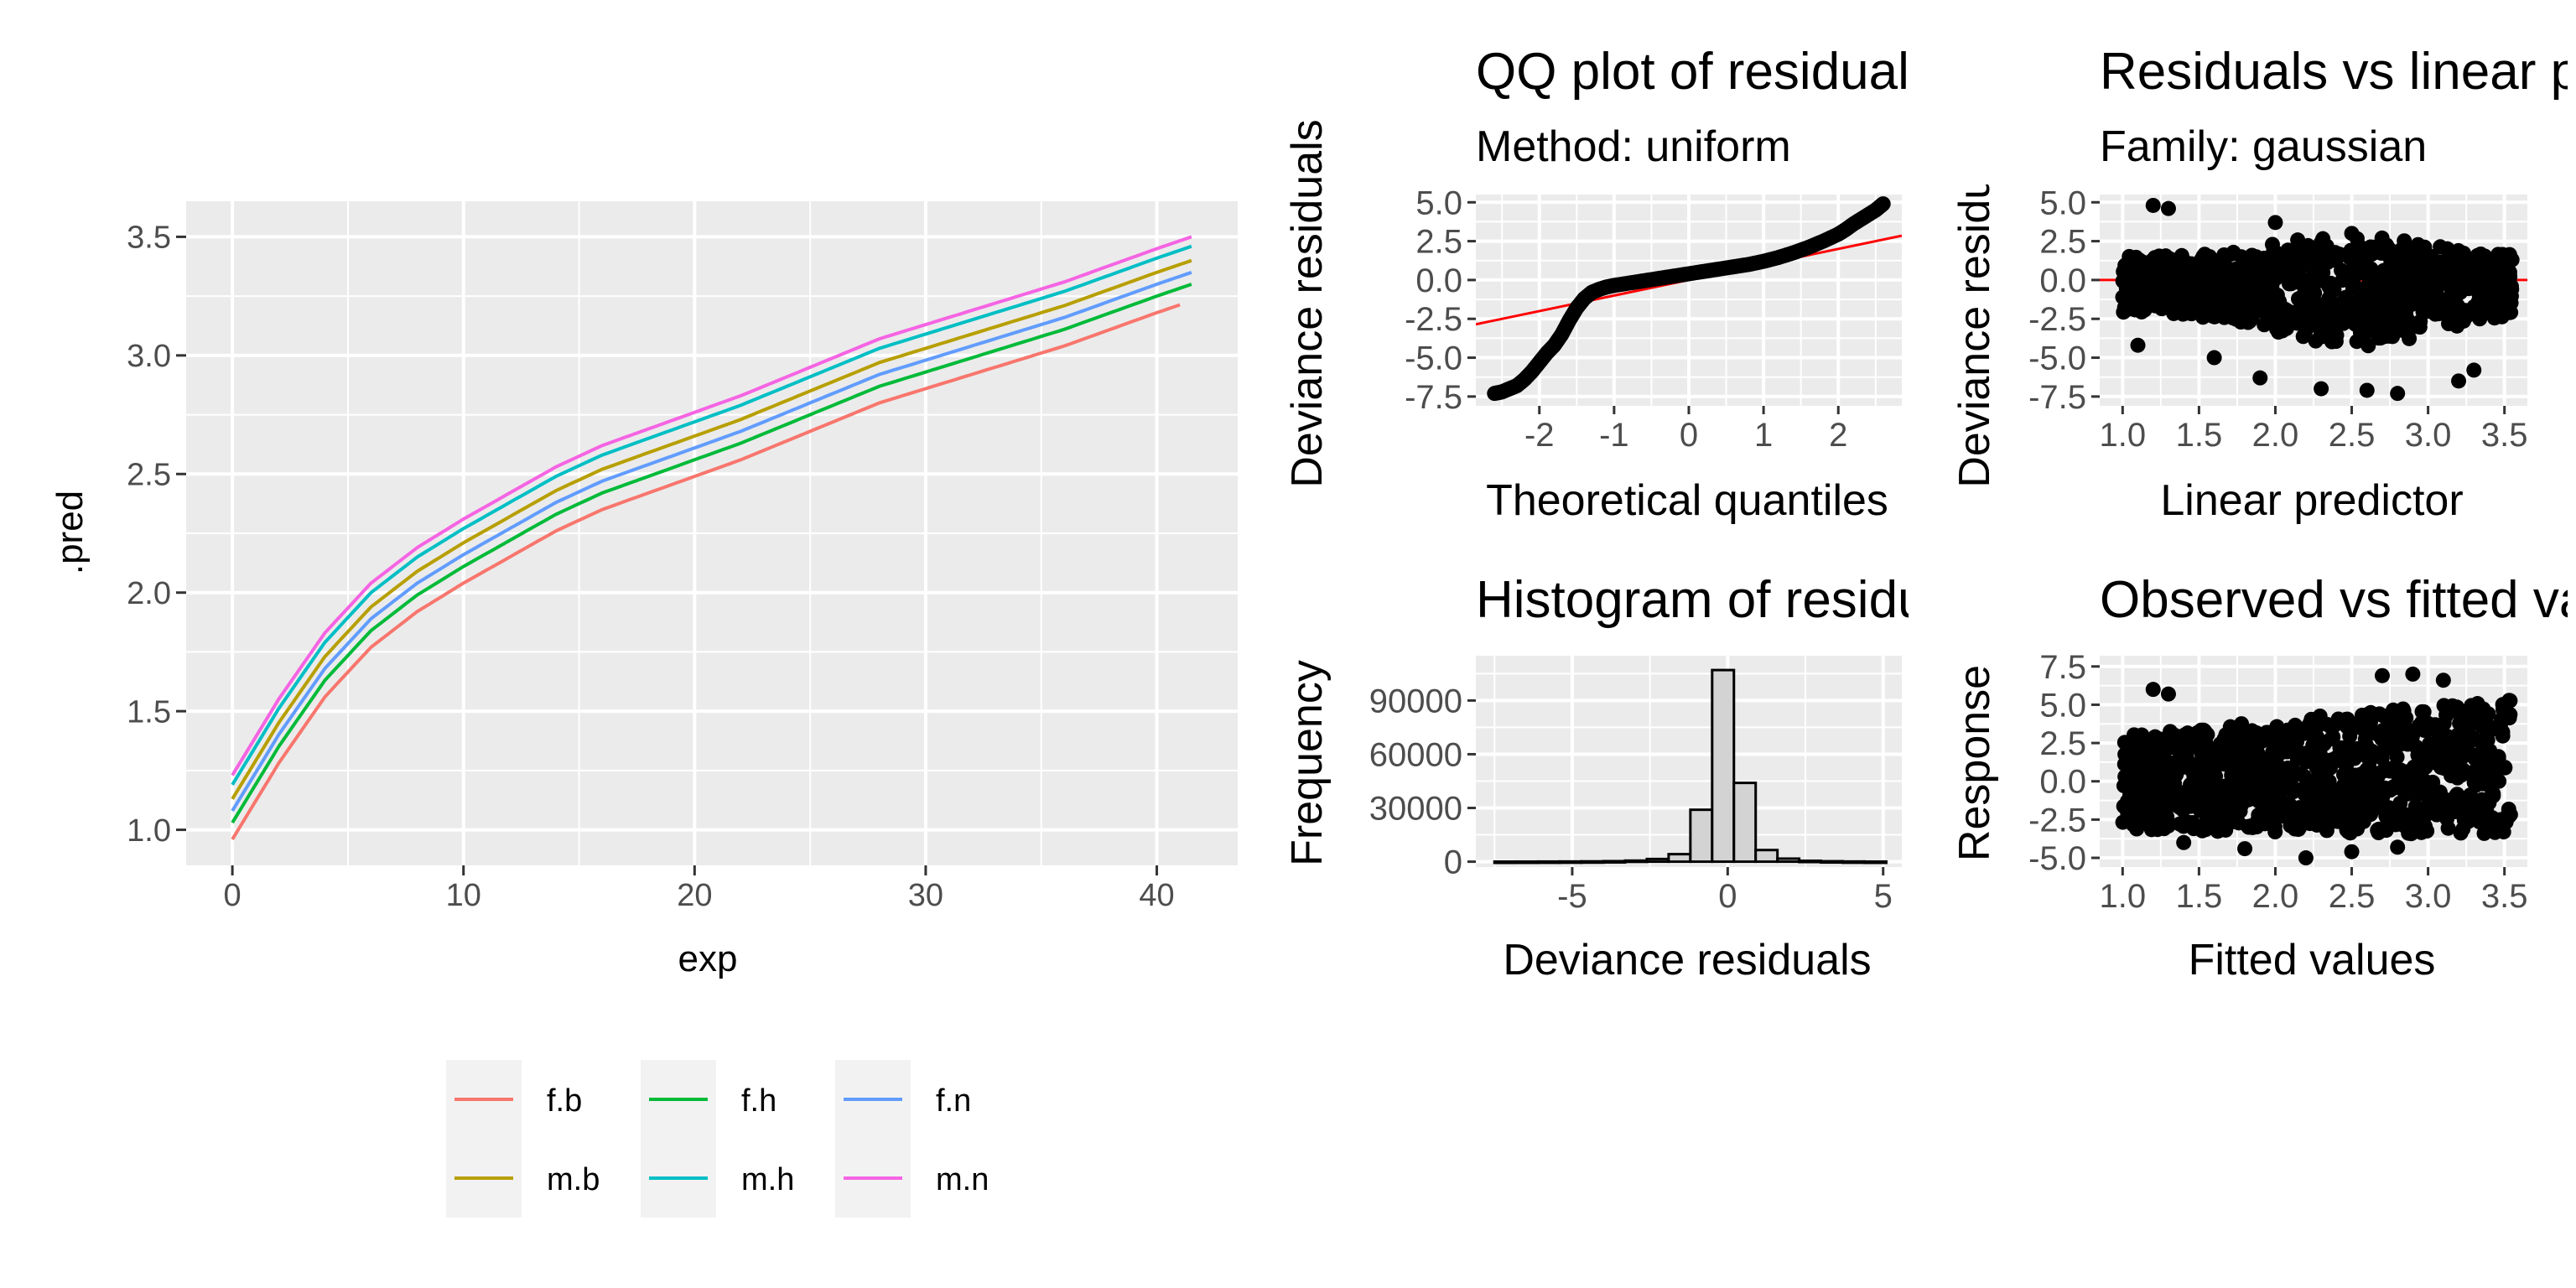  Describe the element at coordinates (149, 712) in the screenshot. I see `y-tick-label: 1.5` at that location.